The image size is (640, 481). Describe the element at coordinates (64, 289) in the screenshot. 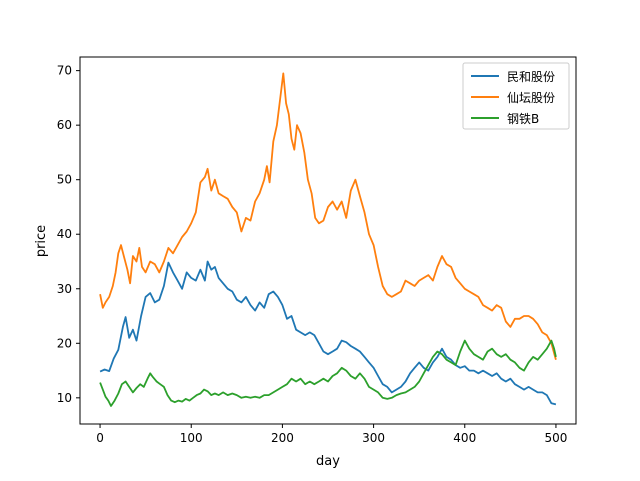

I see `y-tick-label: 30` at that location.